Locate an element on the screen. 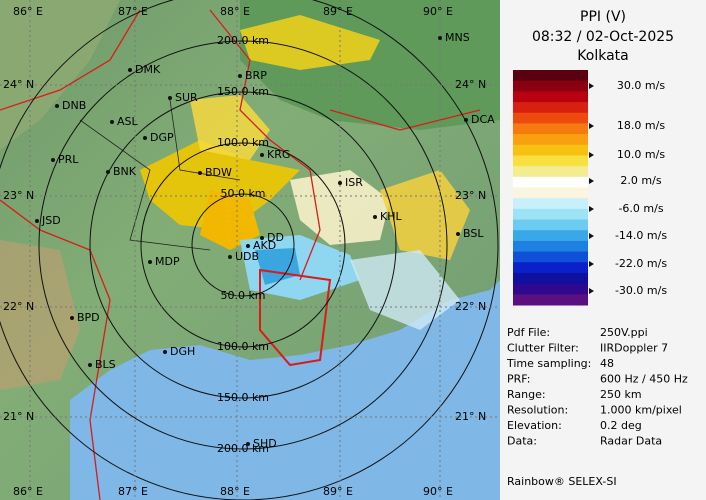 Image resolution: width=706 pixels, height=500 pixels. city-label: JSD is located at coordinates (51, 220).